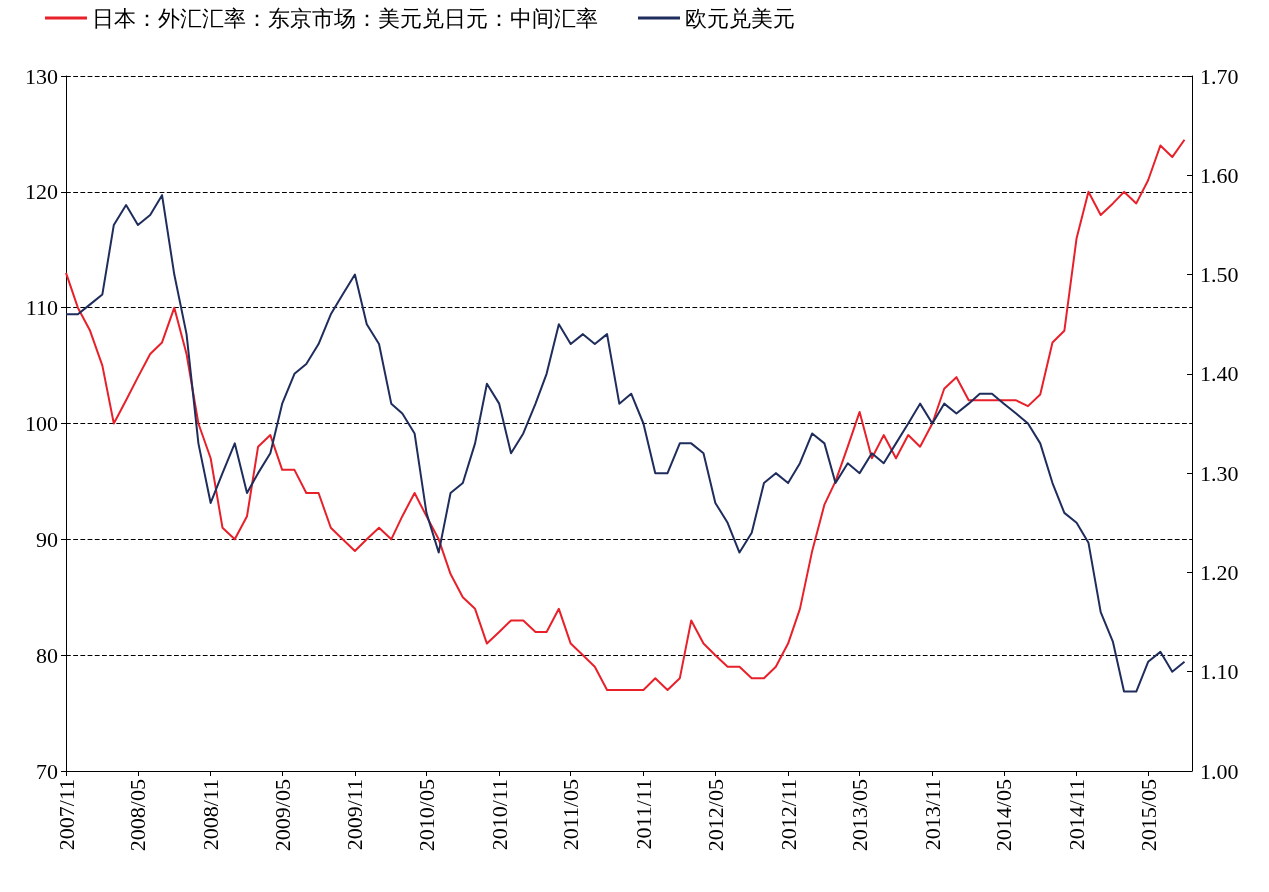 This screenshot has height=892, width=1269. What do you see at coordinates (47, 655) in the screenshot?
I see `y-tick-label: 80` at bounding box center [47, 655].